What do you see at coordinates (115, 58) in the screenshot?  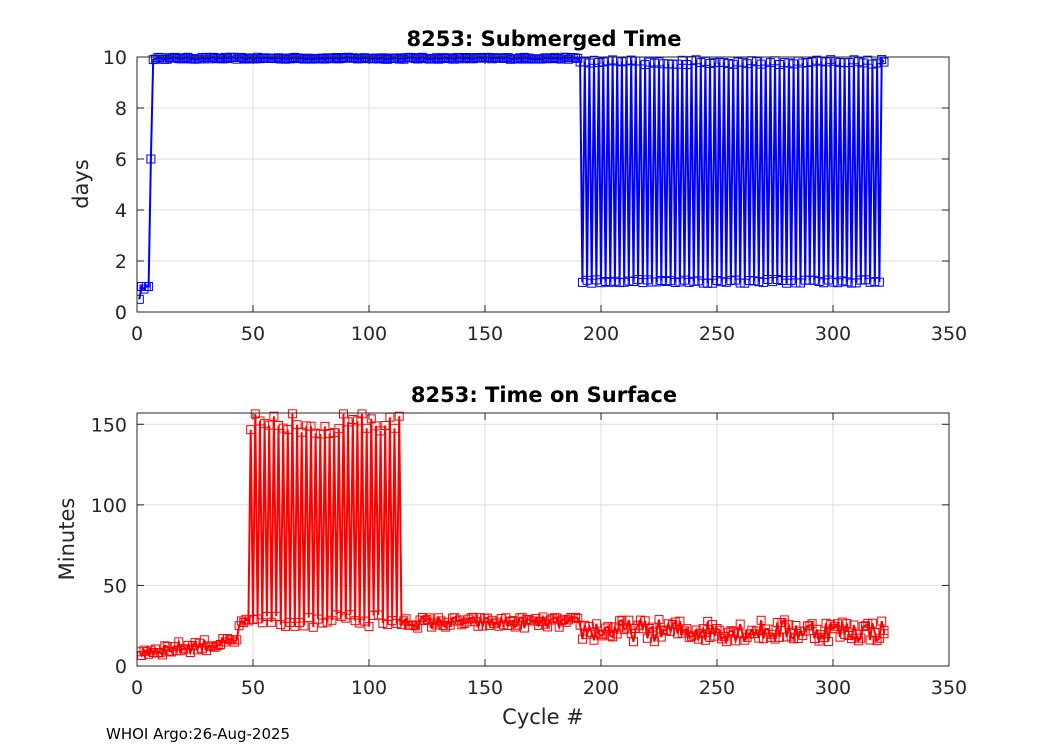 I see `y-tick-label: 10` at bounding box center [115, 58].